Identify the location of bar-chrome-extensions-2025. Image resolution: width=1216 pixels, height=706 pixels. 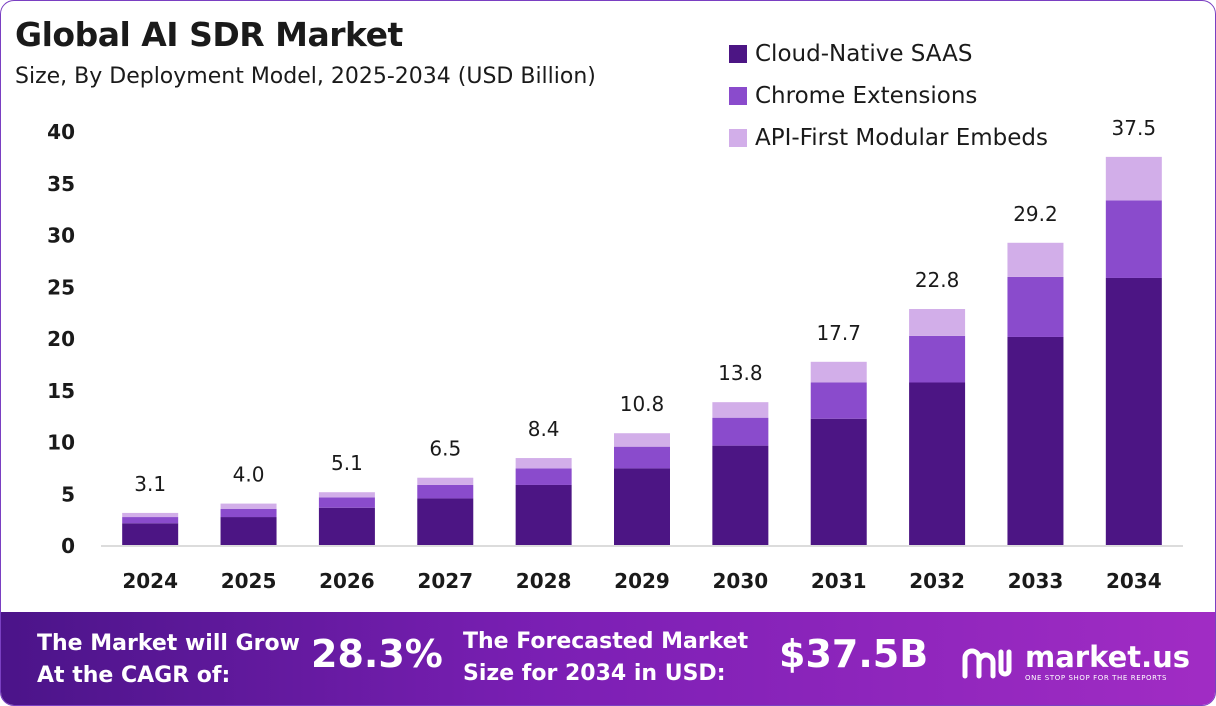
(248, 513).